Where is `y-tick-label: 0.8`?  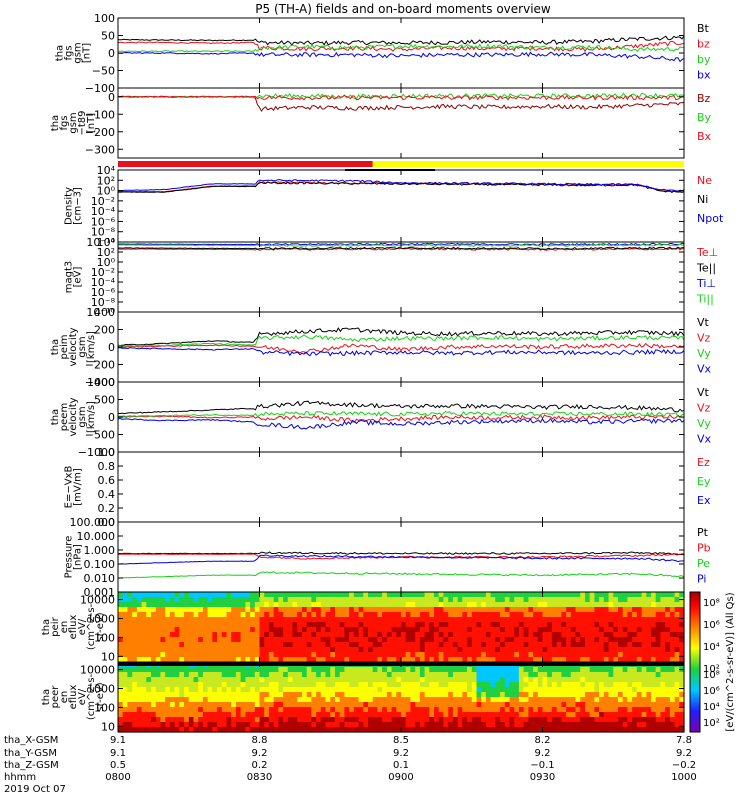 y-tick-label: 0.8 is located at coordinates (107, 466).